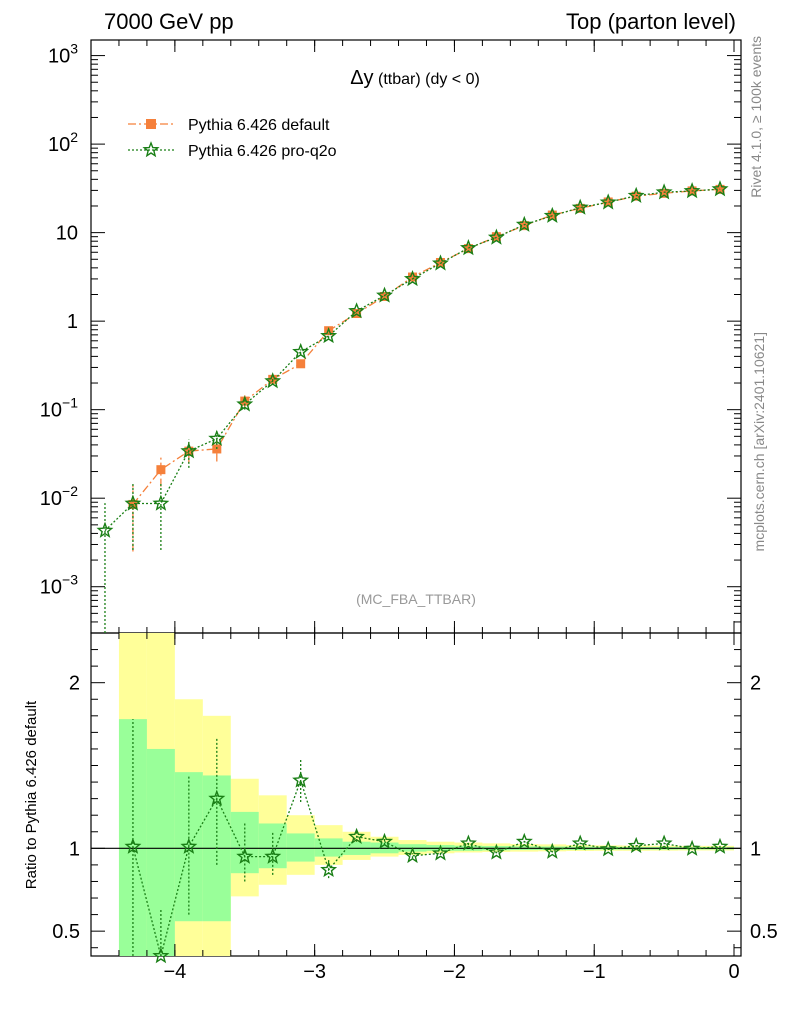 This screenshot has width=786, height=1024. Describe the element at coordinates (427, 79) in the screenshot. I see `plot-title-sub: (ttbar) (dy < 0)` at that location.